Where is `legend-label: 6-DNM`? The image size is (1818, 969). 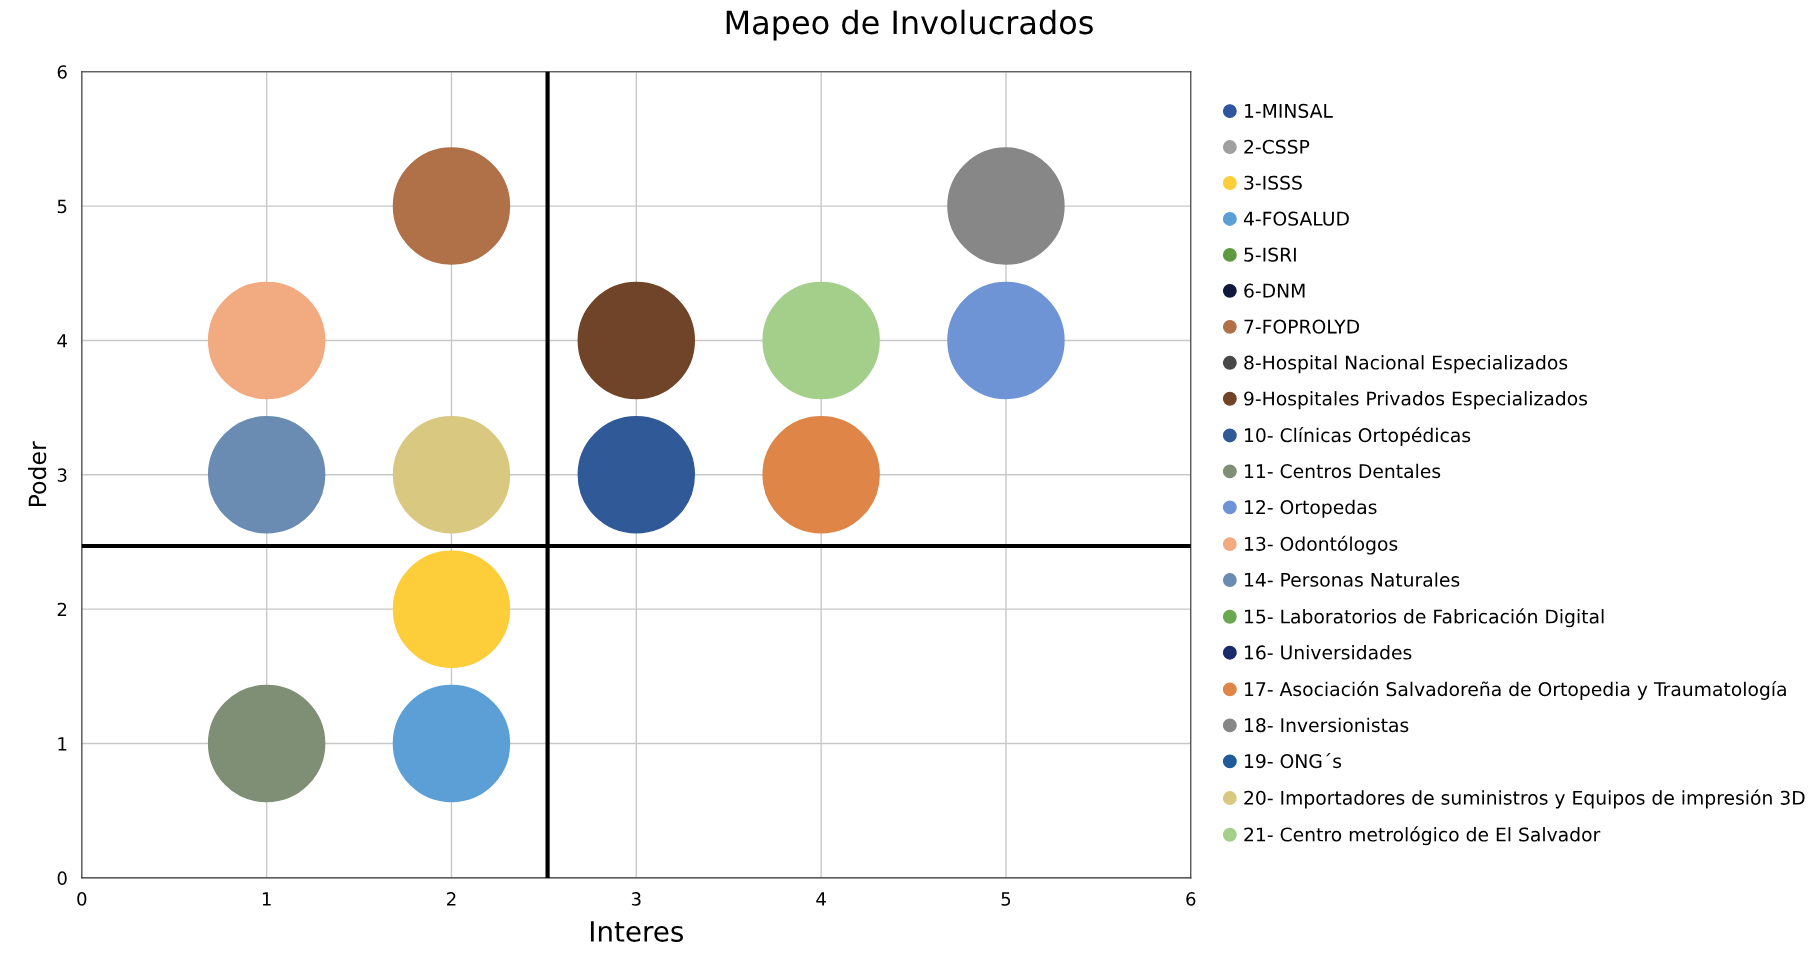 legend-label: 6-DNM is located at coordinates (1274, 290).